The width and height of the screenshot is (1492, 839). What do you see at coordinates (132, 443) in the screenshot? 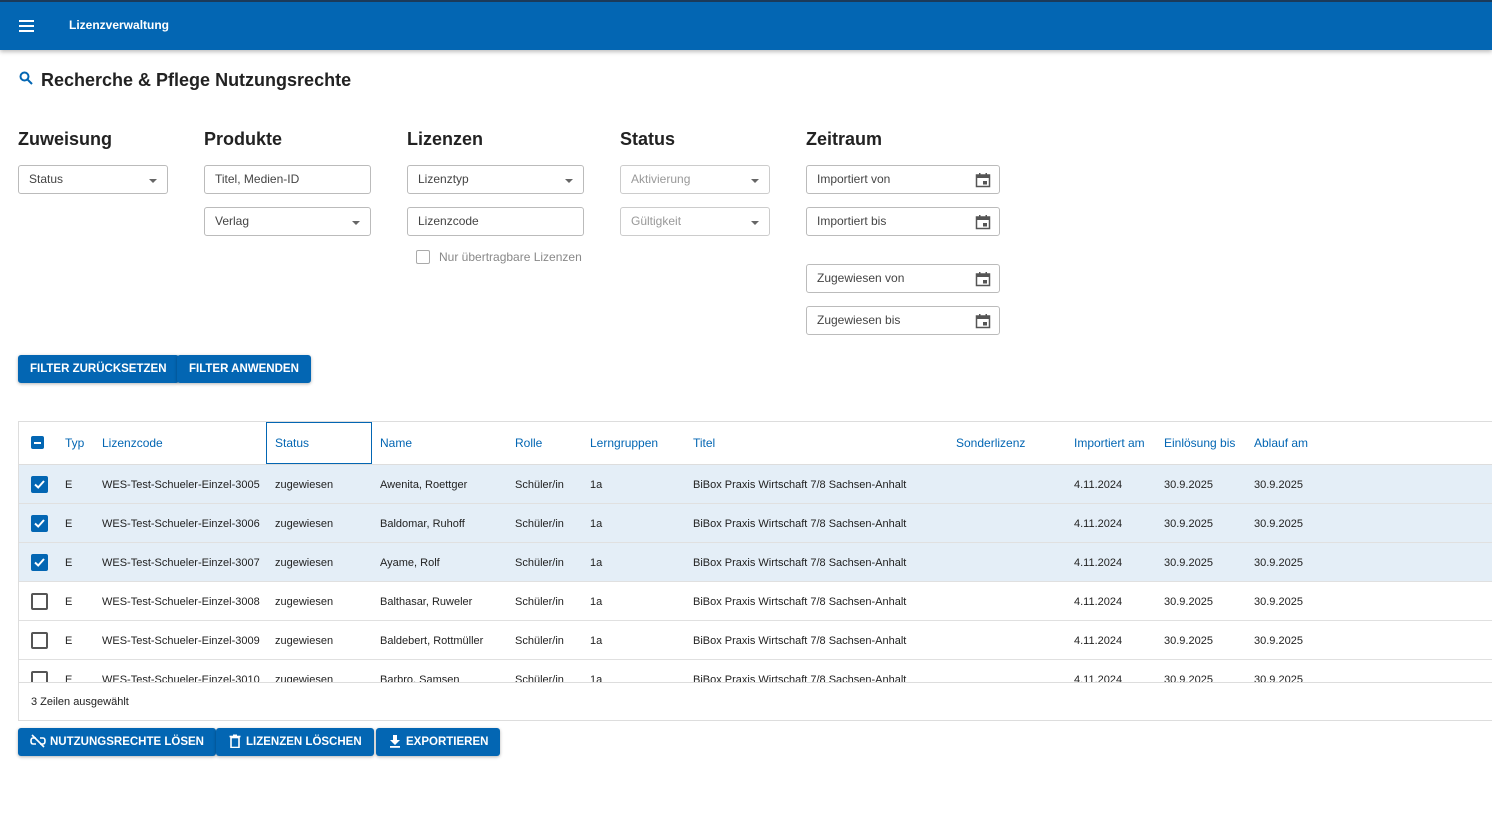
I see `column-header: Lizenzcode` at bounding box center [132, 443].